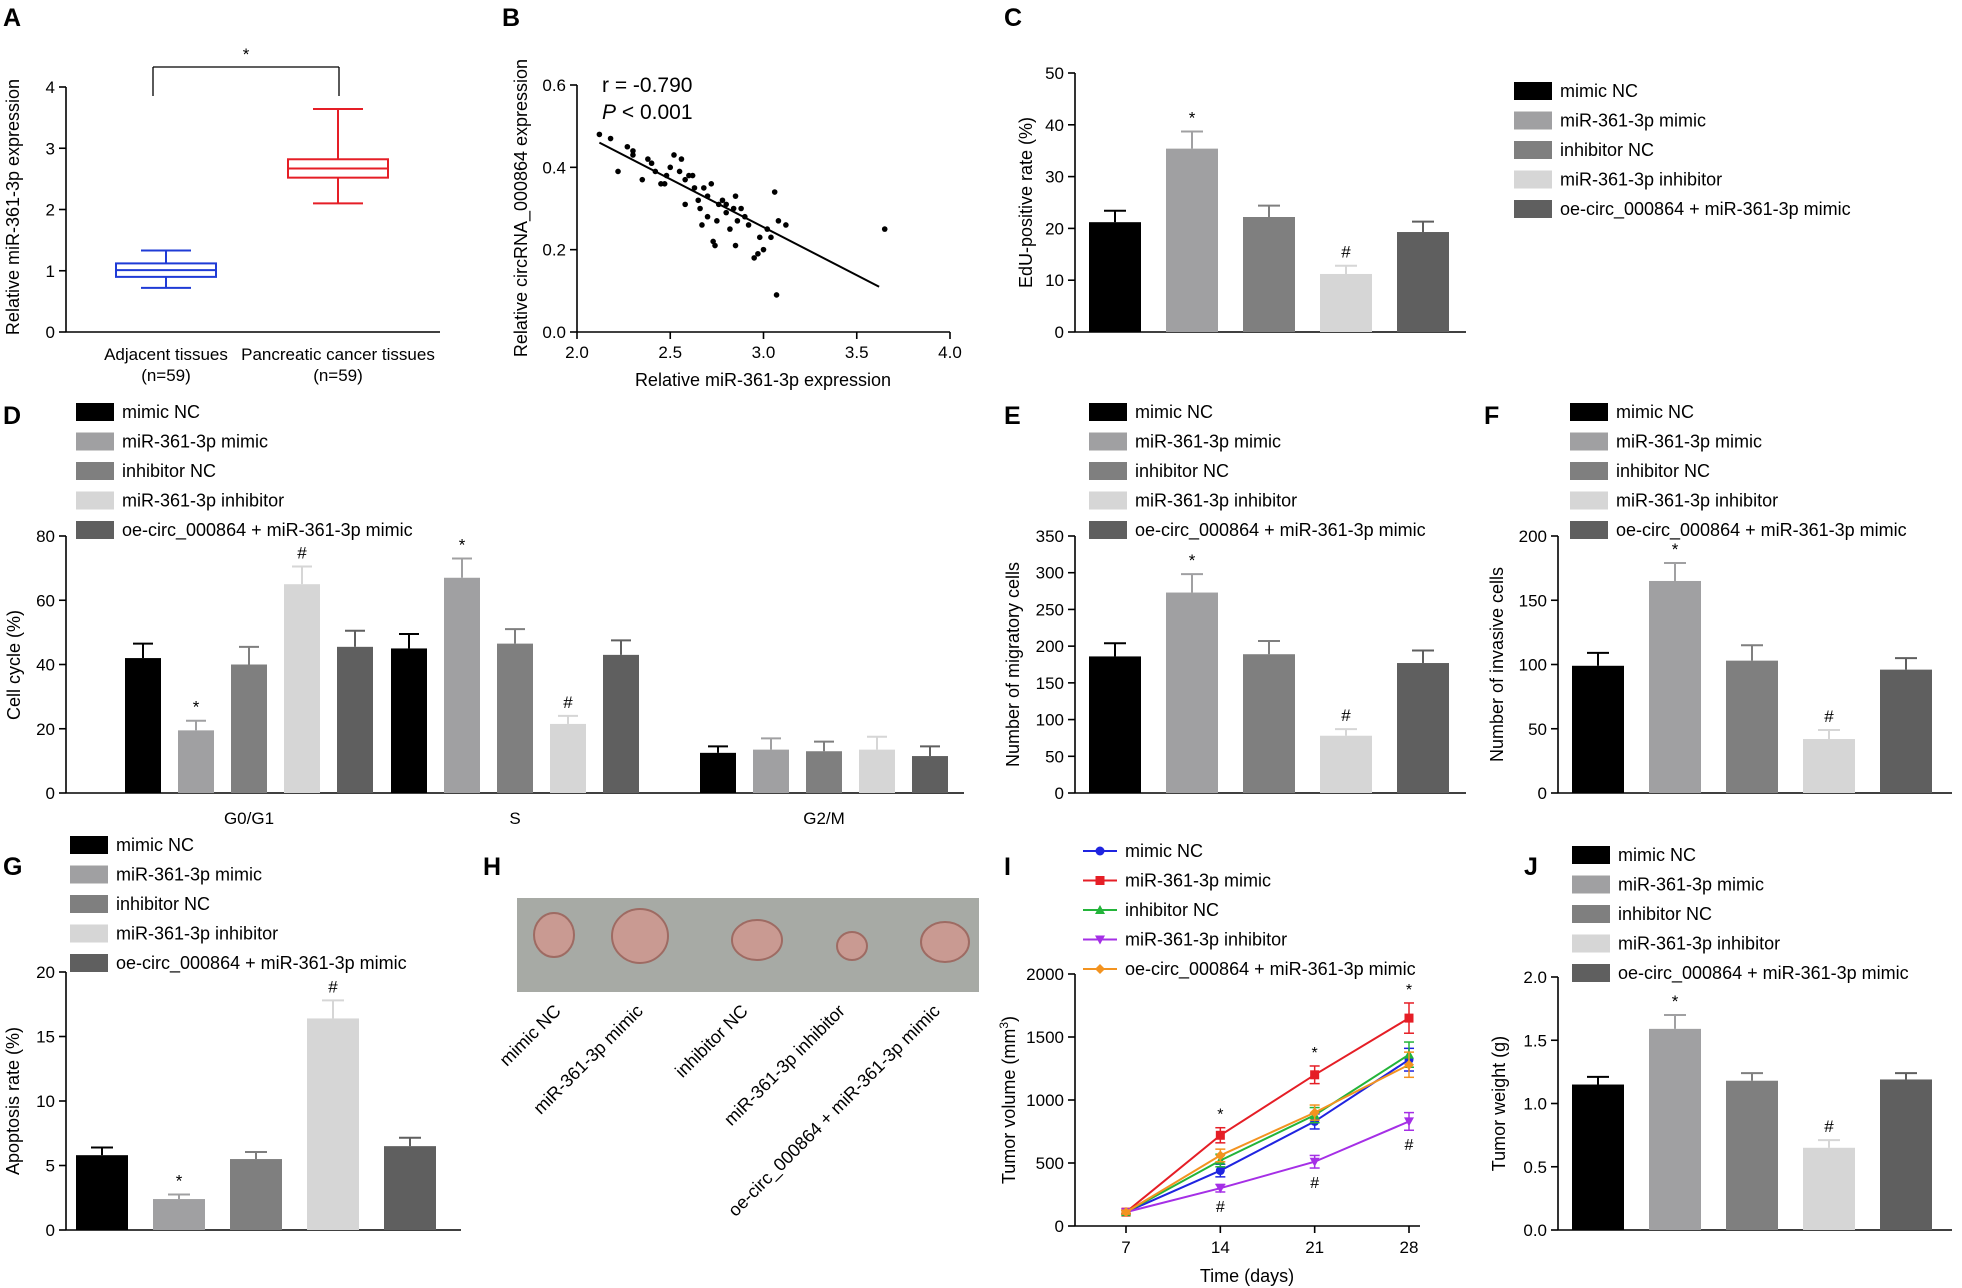  What do you see at coordinates (45, 1101) in the screenshot?
I see `y-tick-label: 10` at bounding box center [45, 1101].